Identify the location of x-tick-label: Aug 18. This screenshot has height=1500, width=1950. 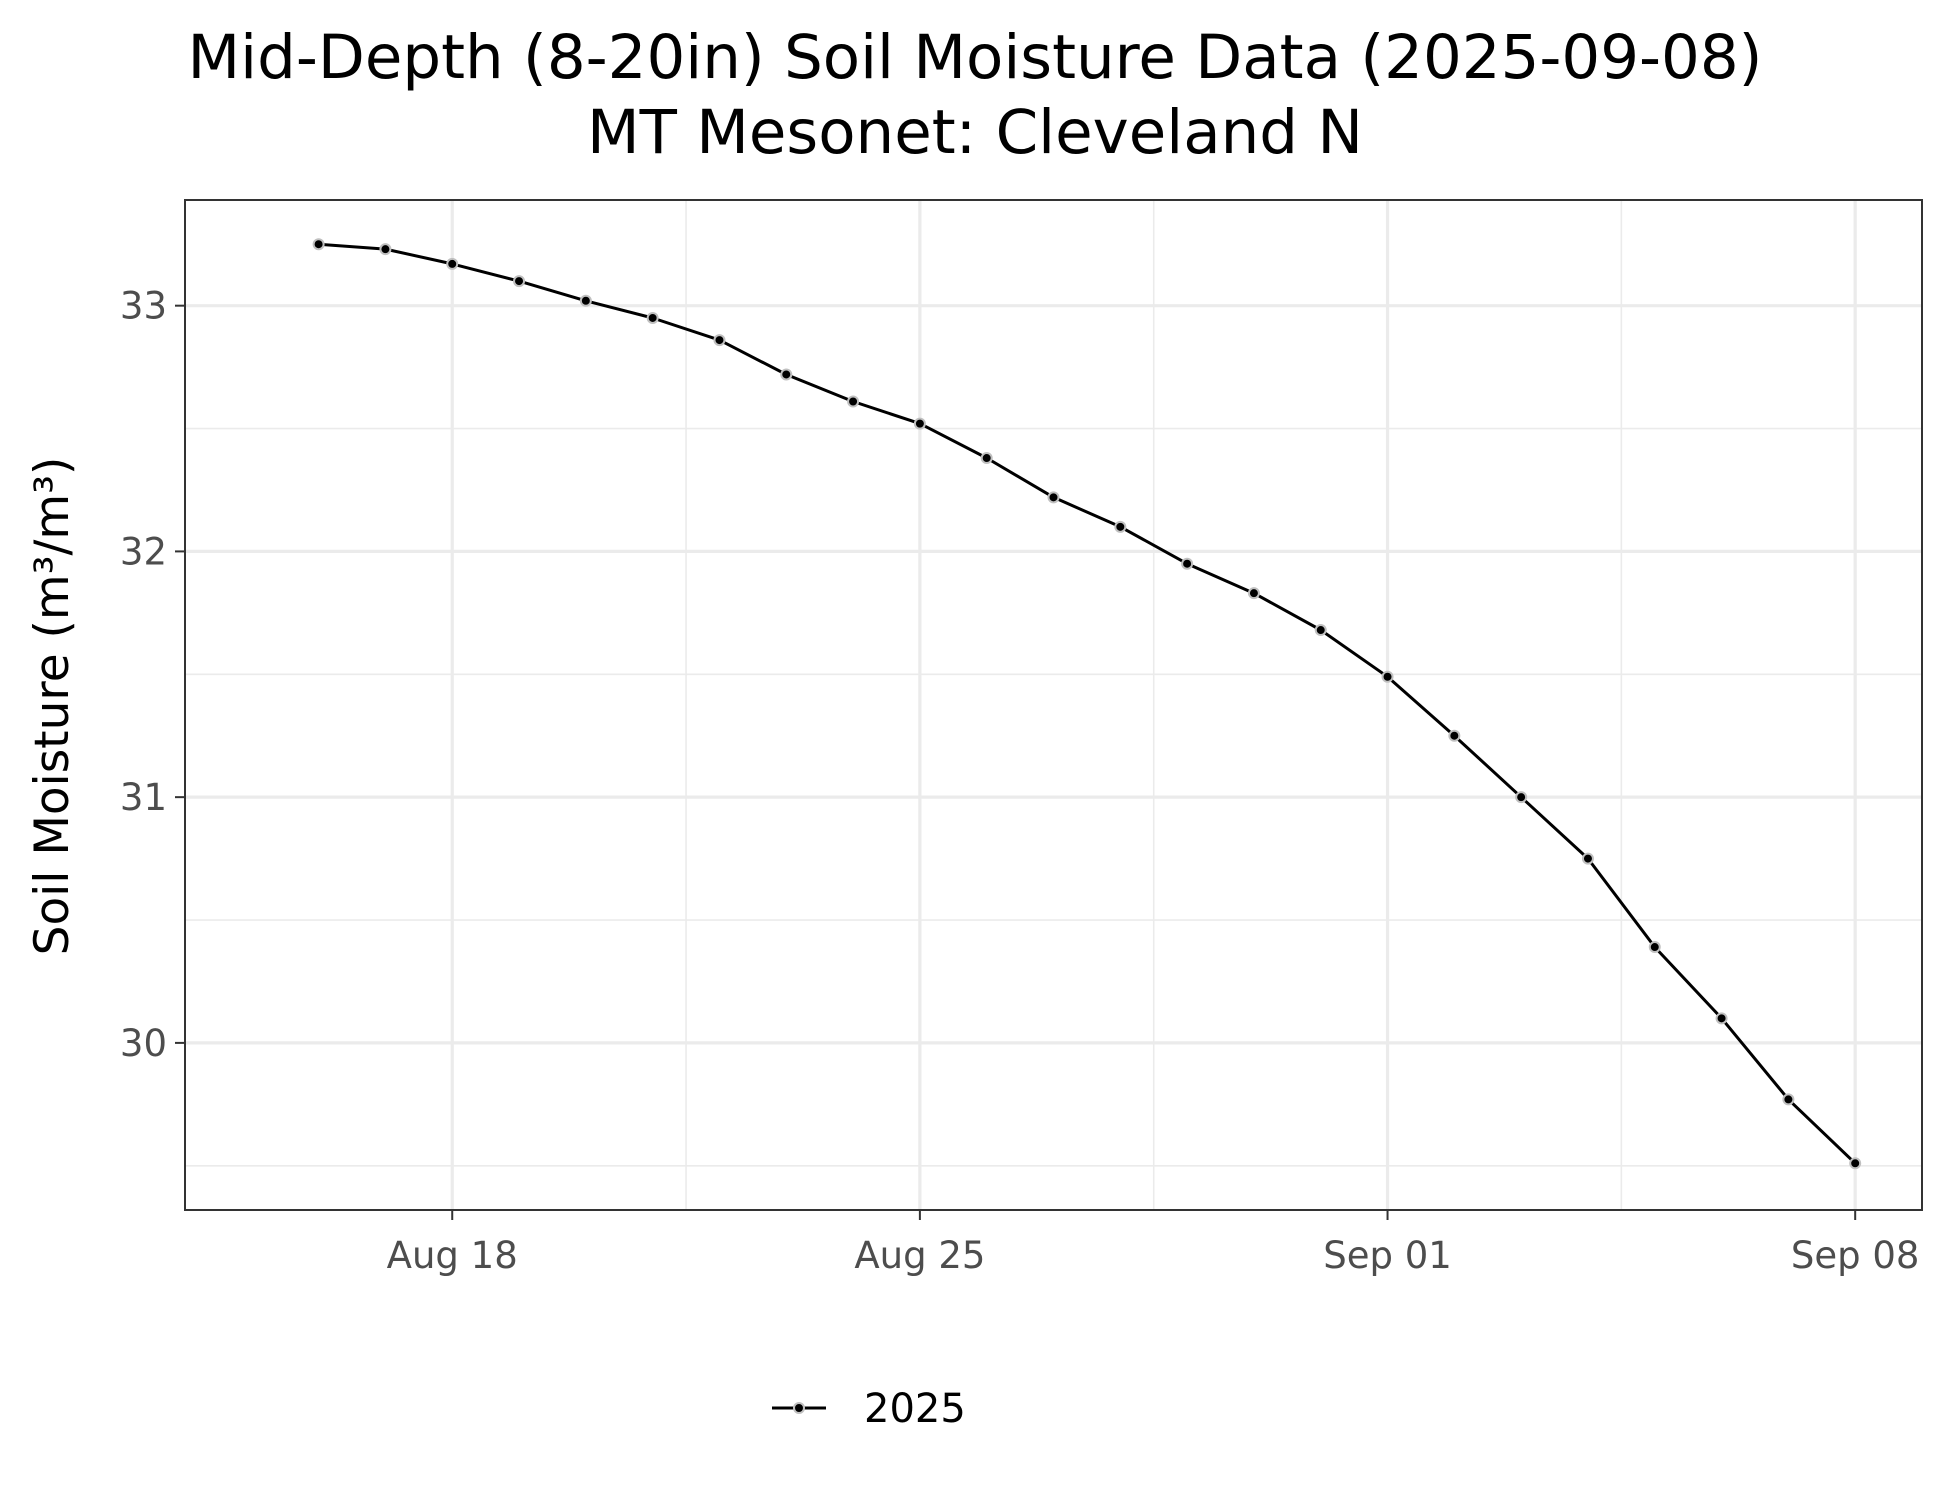
(452, 1255).